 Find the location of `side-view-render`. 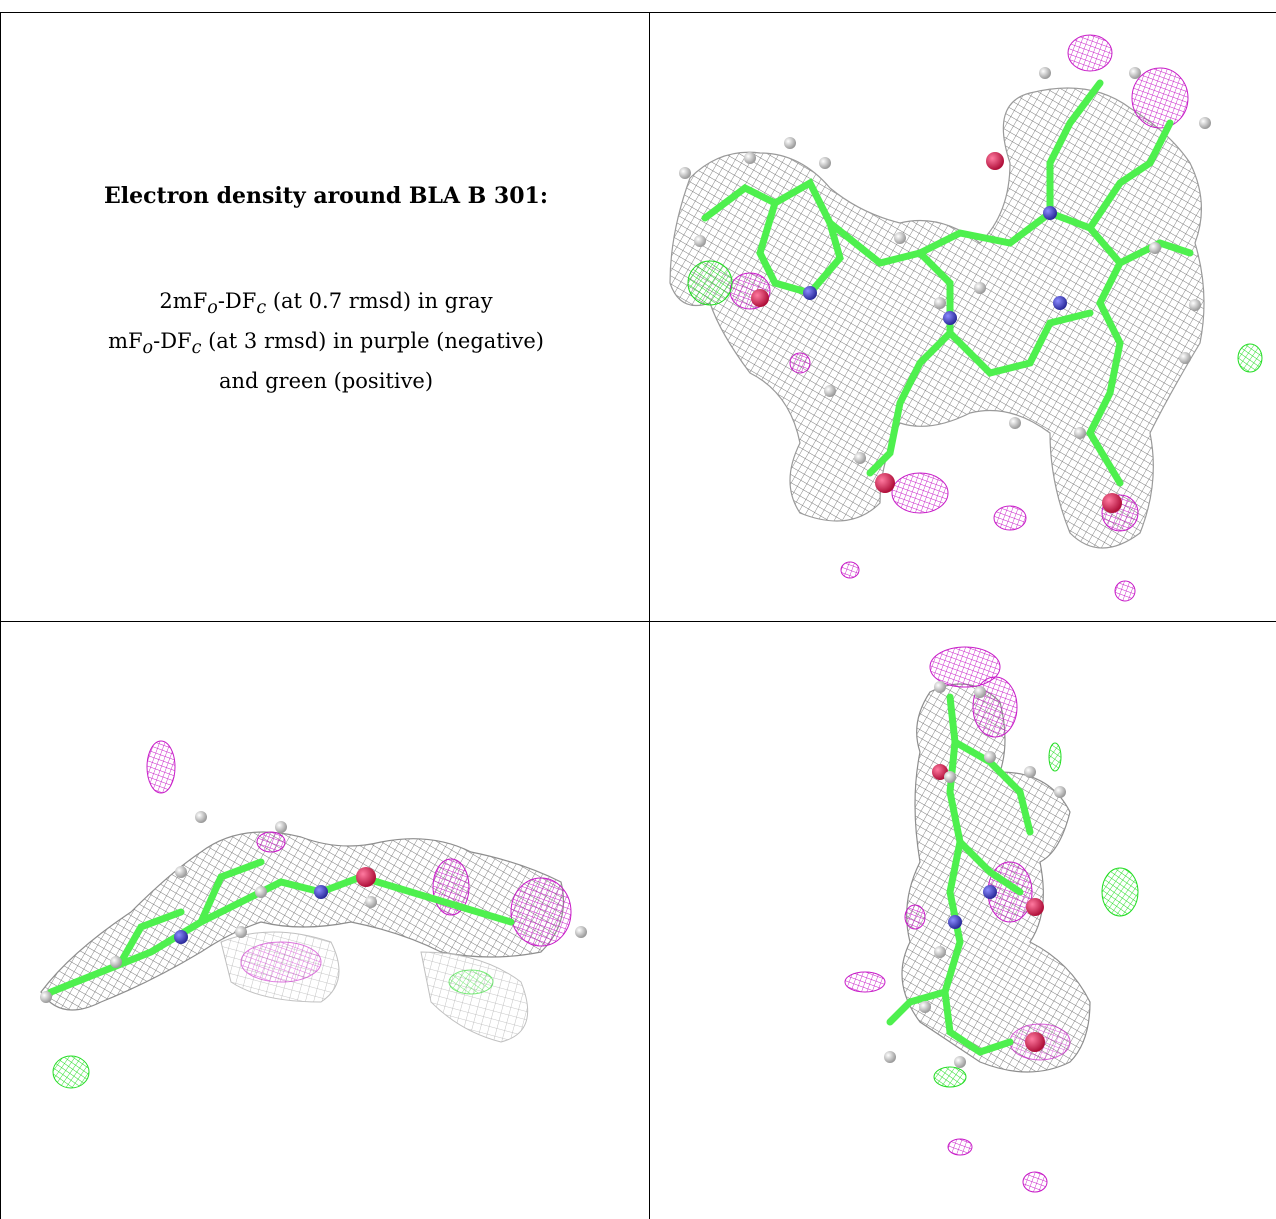

side-view-render is located at coordinates (313, 914).